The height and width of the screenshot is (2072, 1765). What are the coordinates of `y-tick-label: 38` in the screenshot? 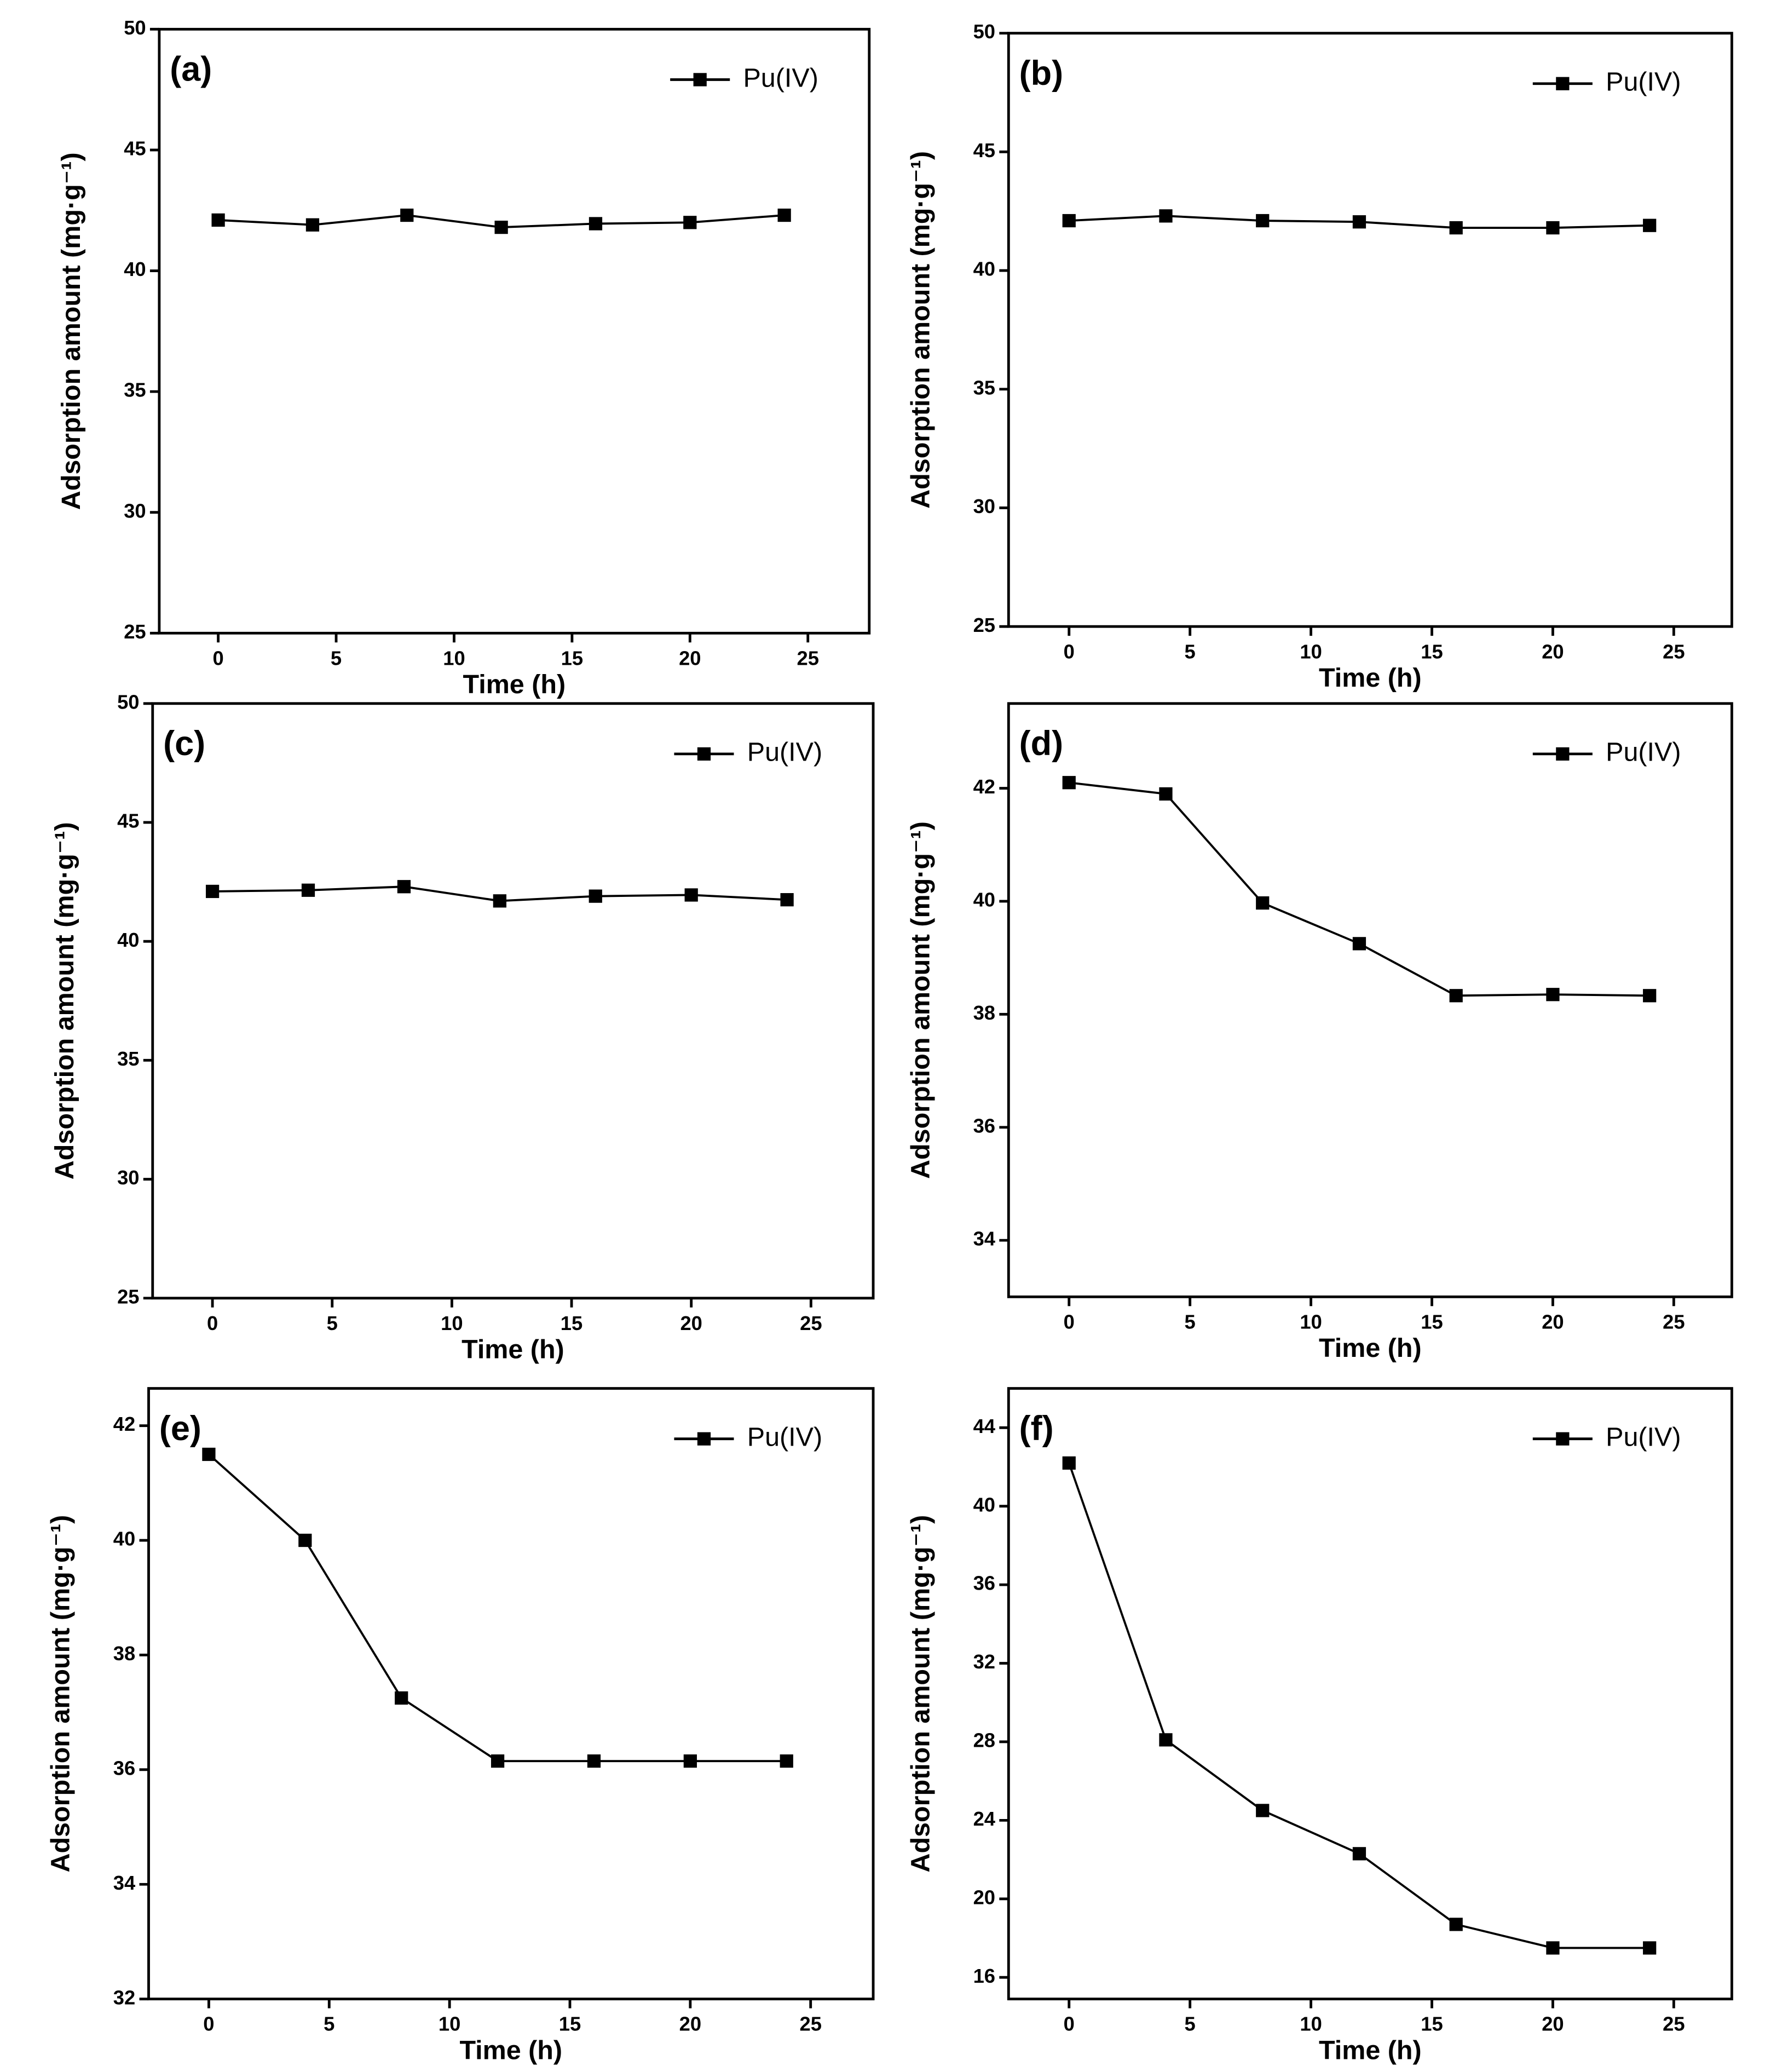 It's located at (984, 1013).